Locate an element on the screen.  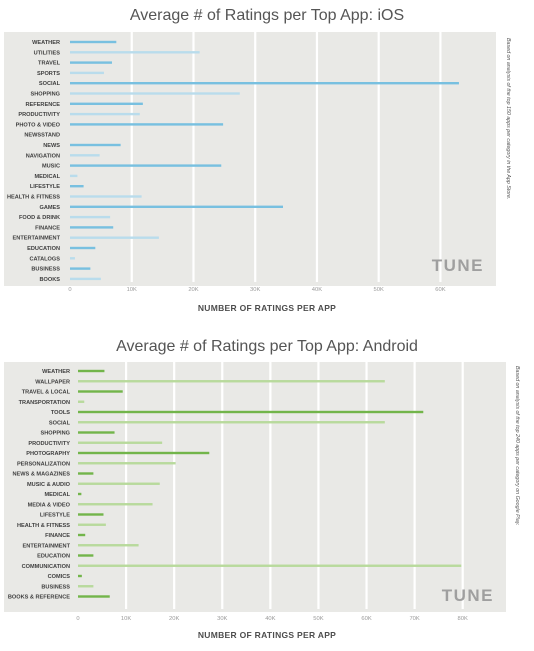
ios-tune-logo: TUNE is located at coordinates (458, 265).